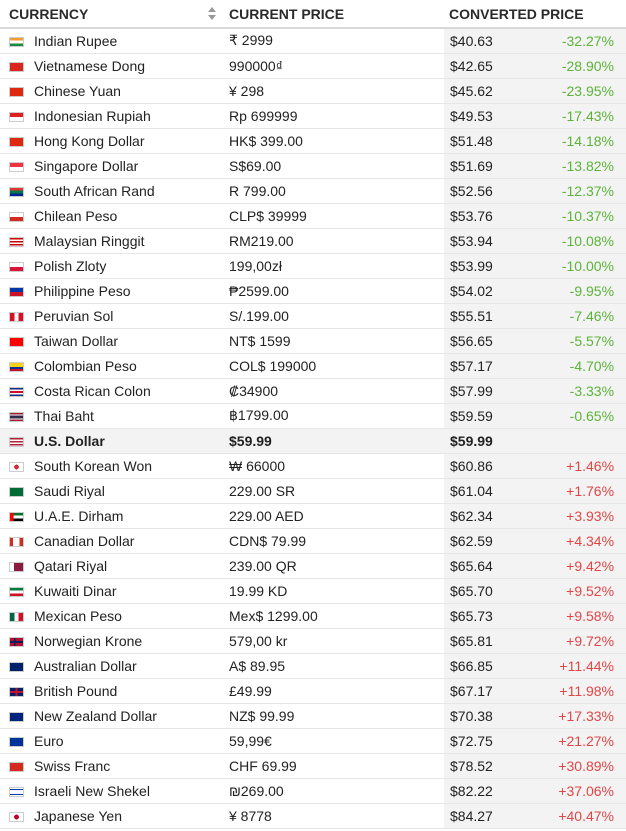 Image resolution: width=626 pixels, height=831 pixels. I want to click on table-row: Philippine Peso ₱2599.00 $54.02 -9.95%, so click(313, 291).